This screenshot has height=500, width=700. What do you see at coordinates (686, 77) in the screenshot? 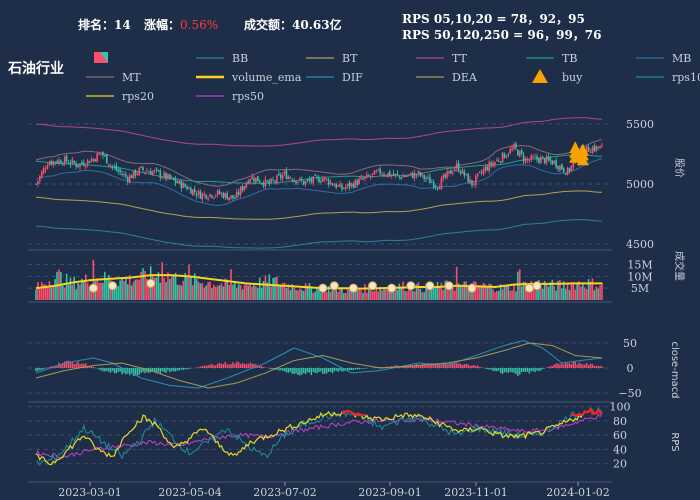
I see `legend-label-rps10: rps10` at bounding box center [686, 77].